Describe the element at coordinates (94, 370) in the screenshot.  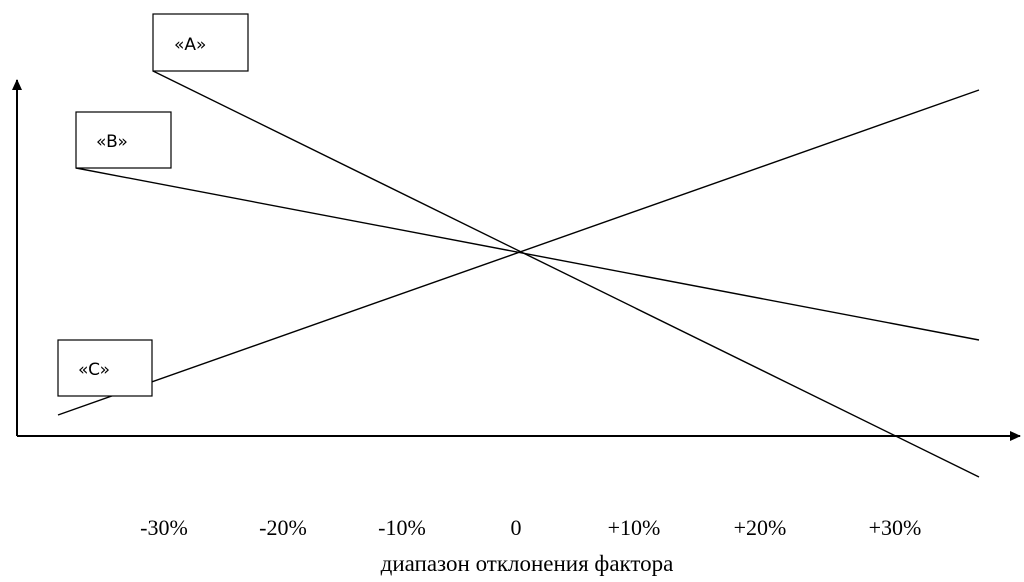
I see `label-c-text: «C»` at that location.